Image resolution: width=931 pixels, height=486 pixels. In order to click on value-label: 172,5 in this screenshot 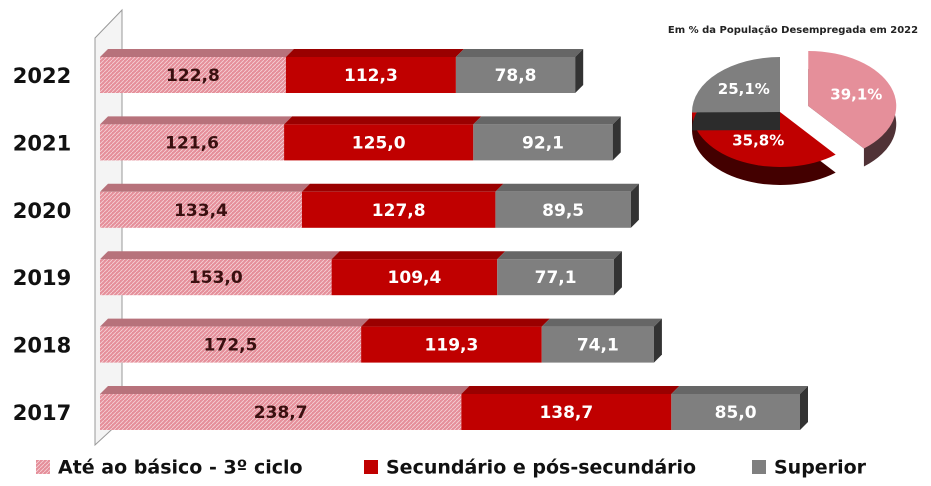, I will do `click(231, 346)`.